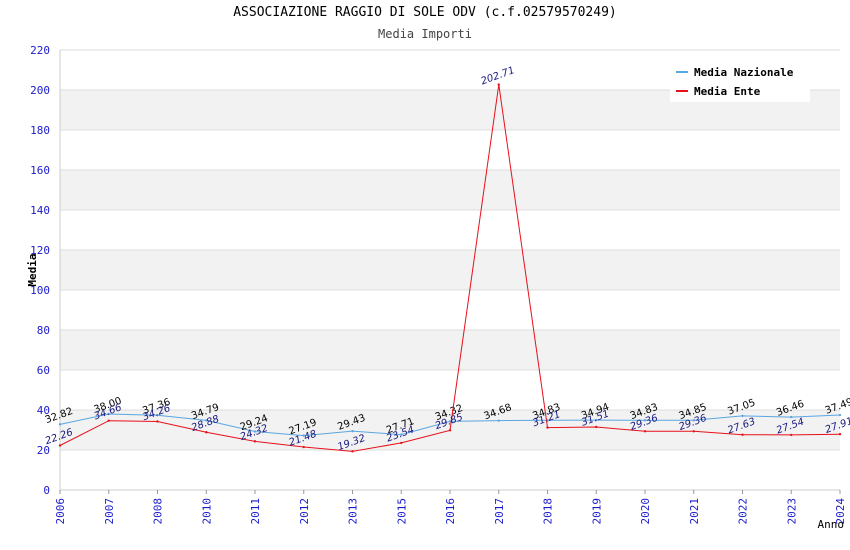 The width and height of the screenshot is (850, 550). Describe the element at coordinates (46, 490) in the screenshot. I see `y-tick-label: 0` at that location.